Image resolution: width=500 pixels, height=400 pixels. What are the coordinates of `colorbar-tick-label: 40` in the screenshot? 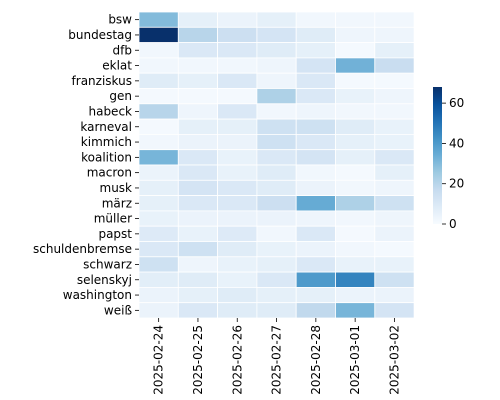 It's located at (456, 143).